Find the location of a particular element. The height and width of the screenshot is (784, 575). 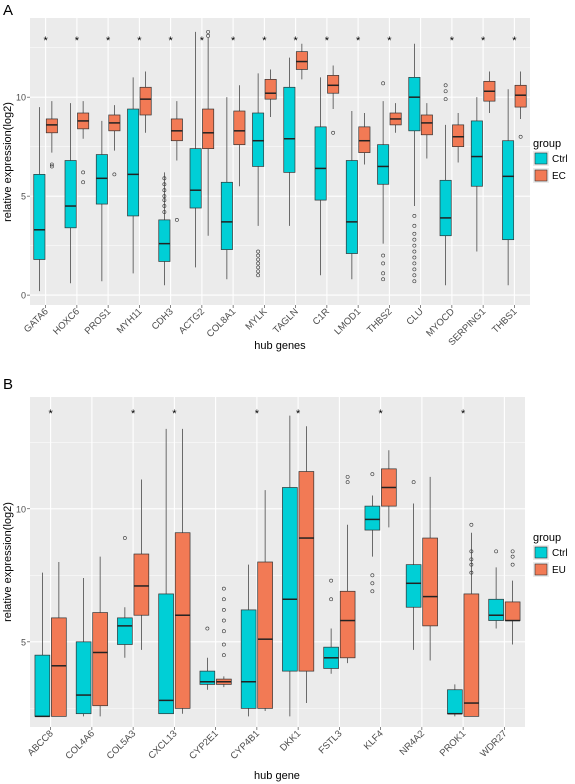

box-ctrl-col4a6 is located at coordinates (83, 647).